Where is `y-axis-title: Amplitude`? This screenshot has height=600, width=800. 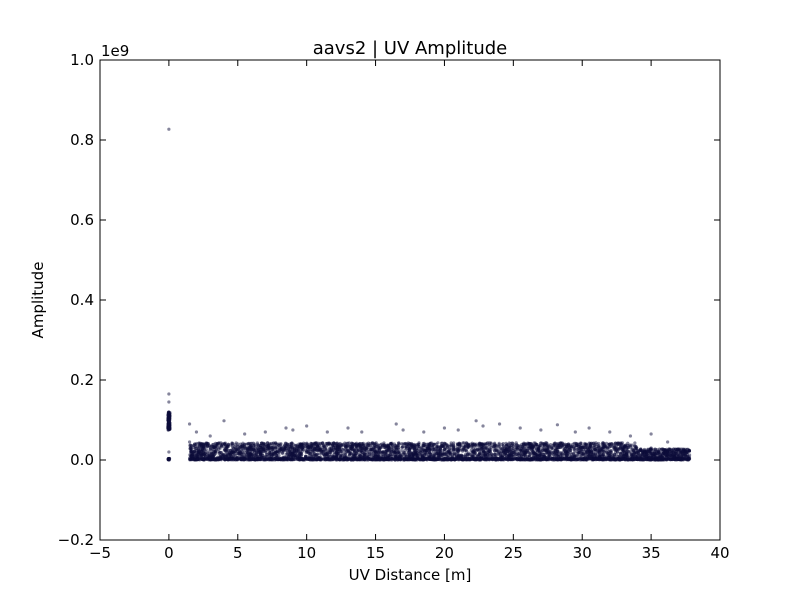 y-axis-title: Amplitude is located at coordinates (38, 300).